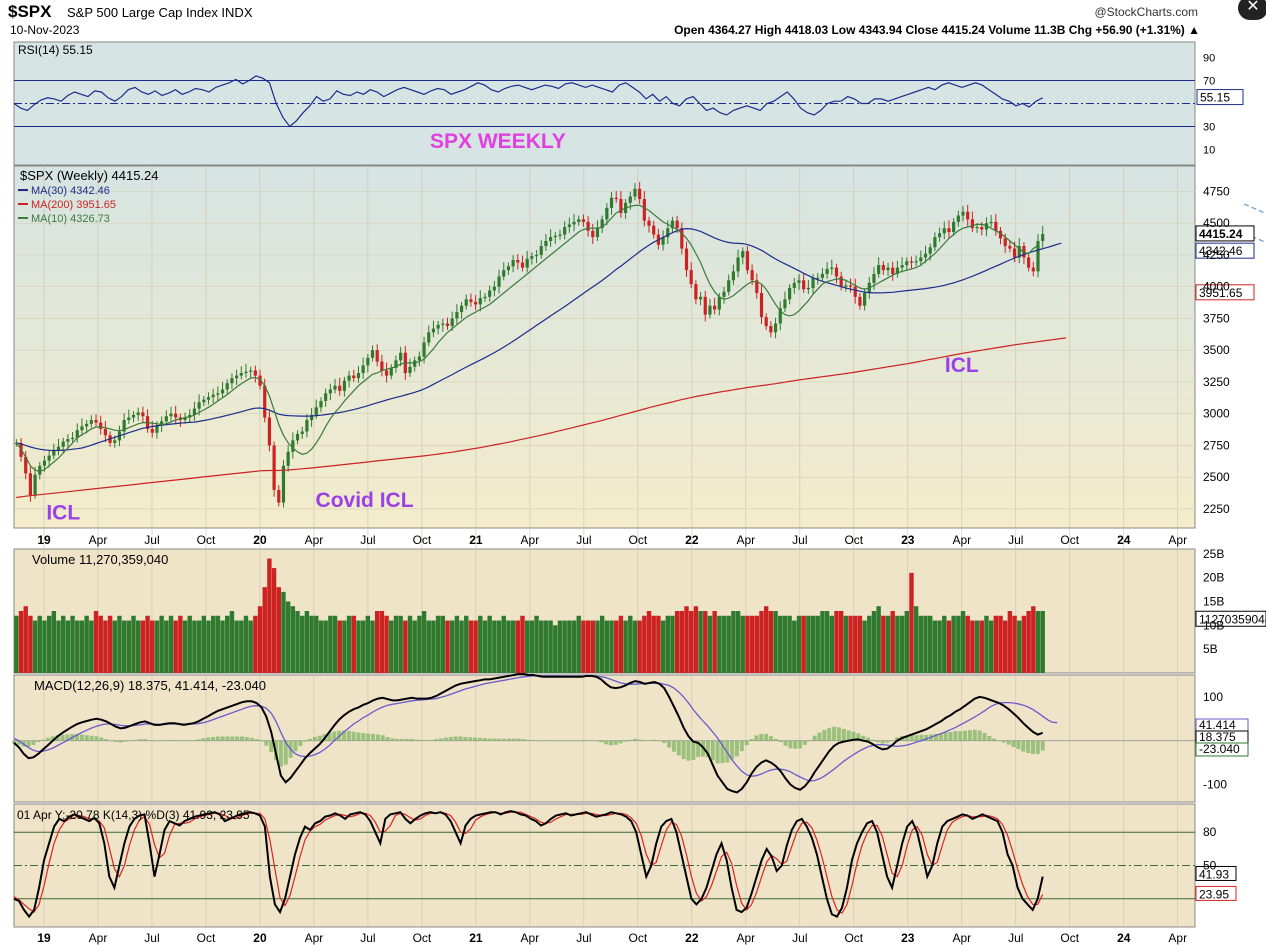 Image resolution: width=1266 pixels, height=945 pixels. I want to click on rsi-value-label: 55.15, so click(1215, 98).